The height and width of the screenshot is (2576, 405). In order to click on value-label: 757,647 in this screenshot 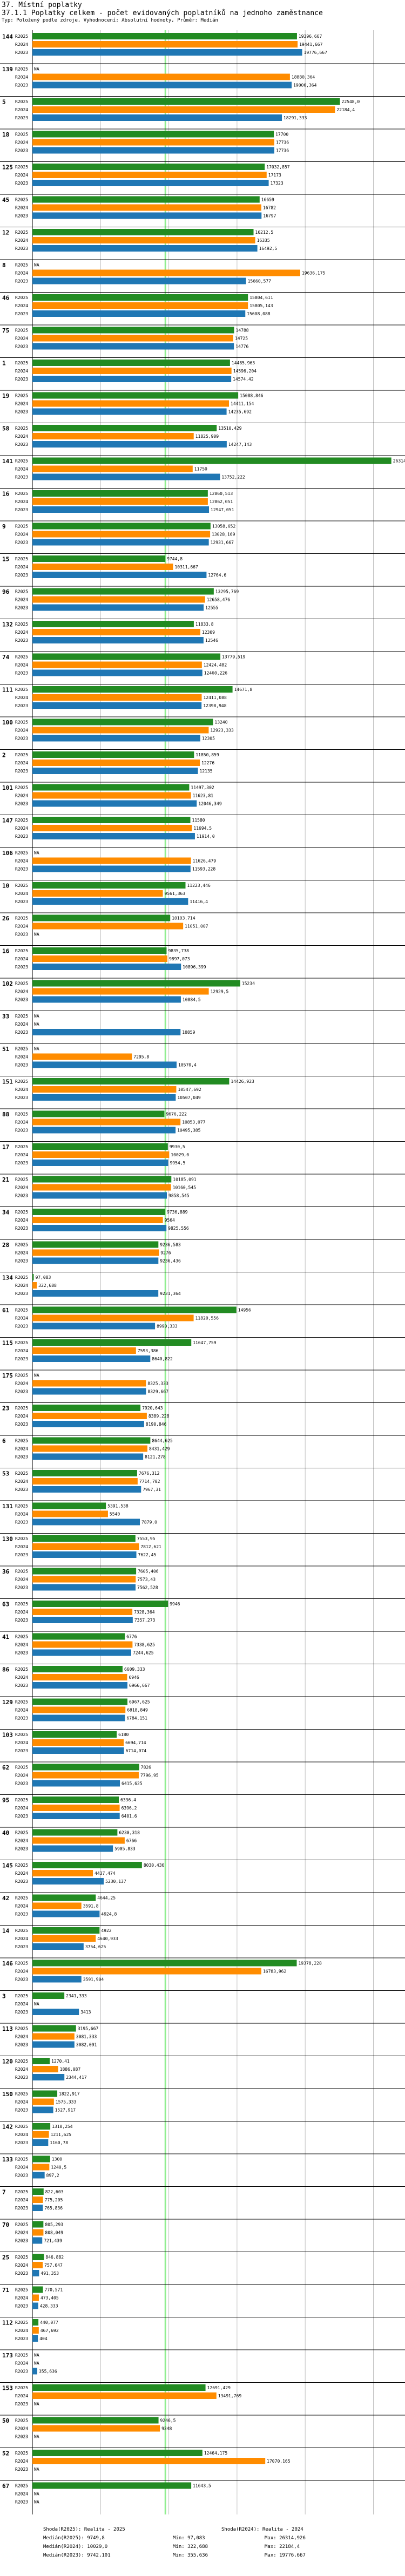, I will do `click(54, 2266)`.